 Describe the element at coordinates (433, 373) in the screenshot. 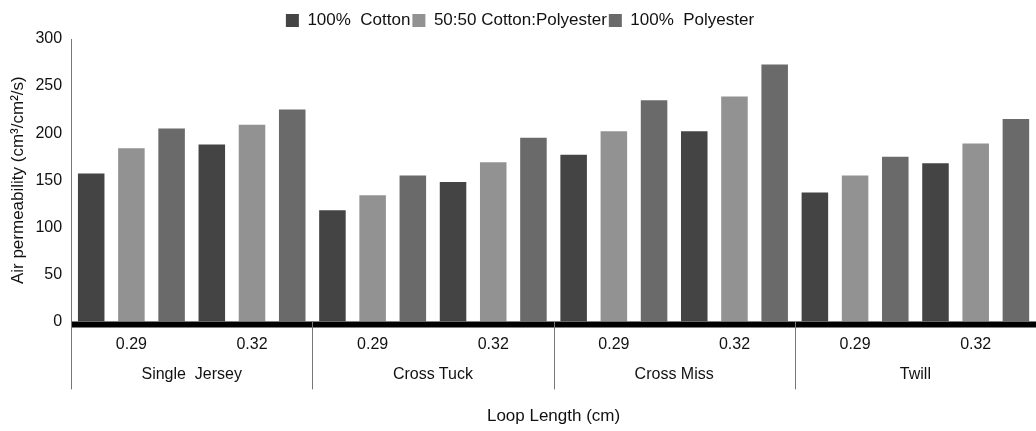

I see `text: Cross Tuck` at that location.